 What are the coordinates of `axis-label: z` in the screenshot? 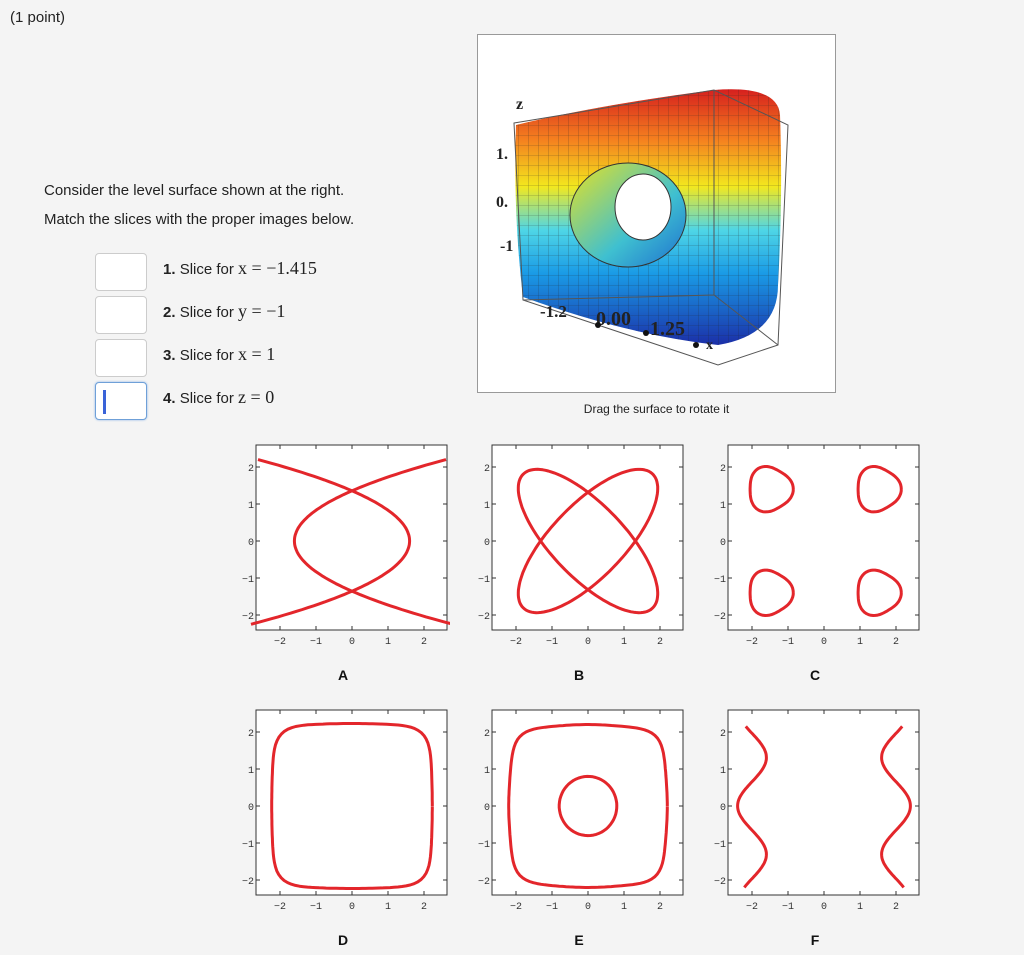 It's located at (519, 104).